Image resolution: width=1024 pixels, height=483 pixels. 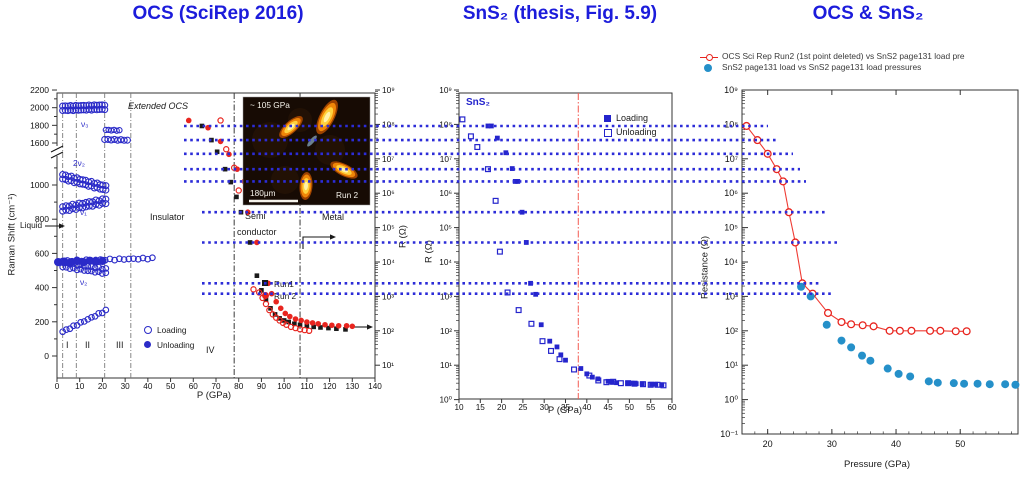 What do you see at coordinates (270, 105) in the screenshot?
I see `inset-pressure-label: ~ 105 GPa` at bounding box center [270, 105].